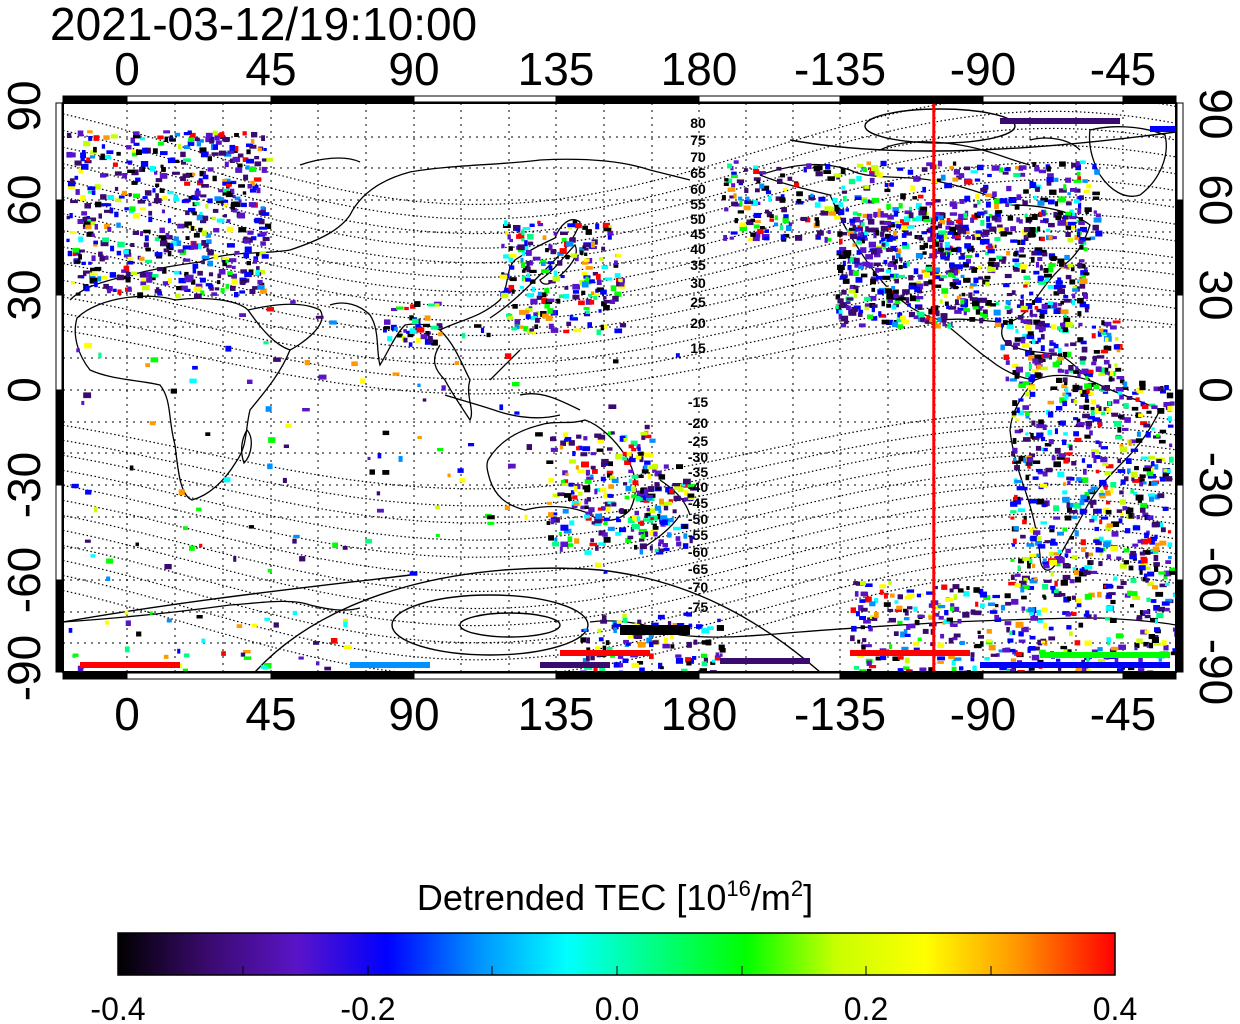  I want to click on lon-label-top: 45, so click(270, 69).